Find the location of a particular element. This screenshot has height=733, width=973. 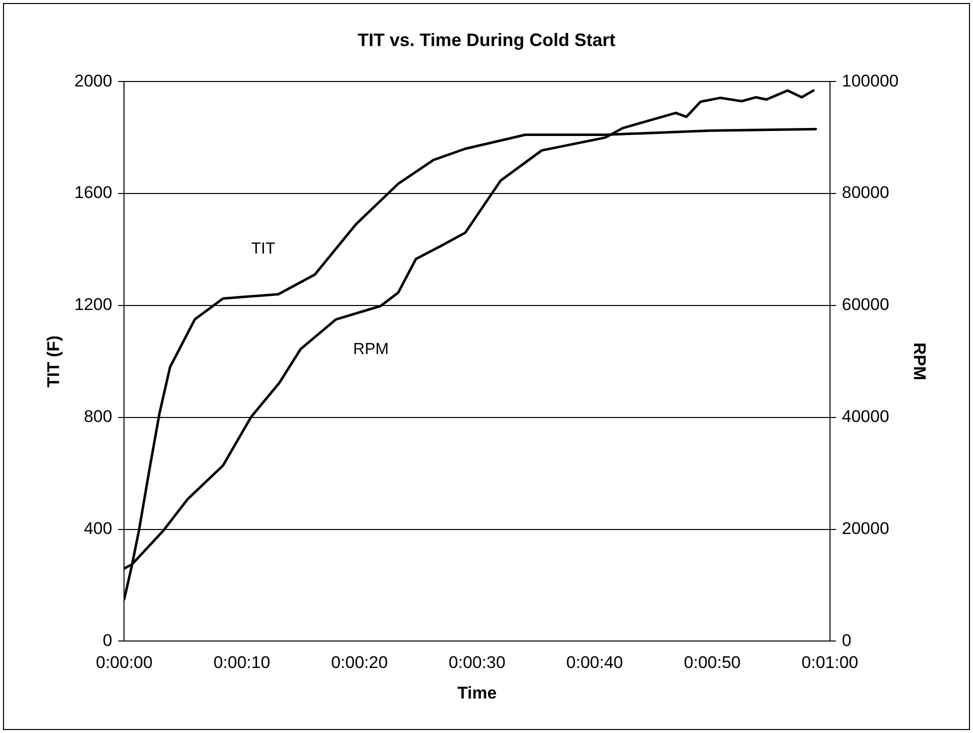

text: TIT is located at coordinates (263, 249).